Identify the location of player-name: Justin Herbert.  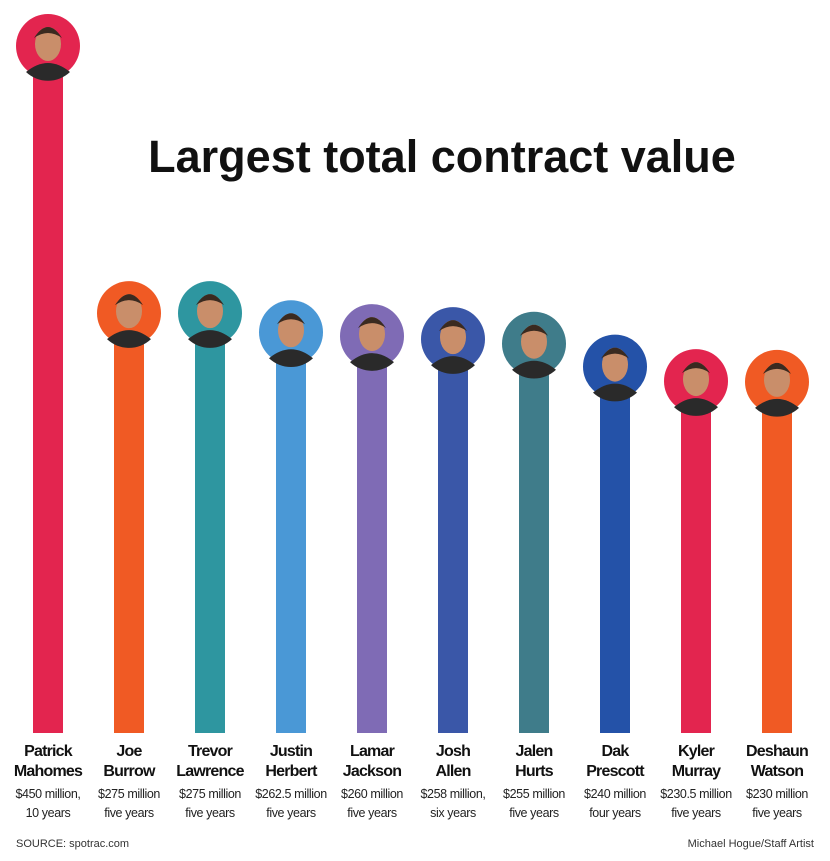
(291, 761).